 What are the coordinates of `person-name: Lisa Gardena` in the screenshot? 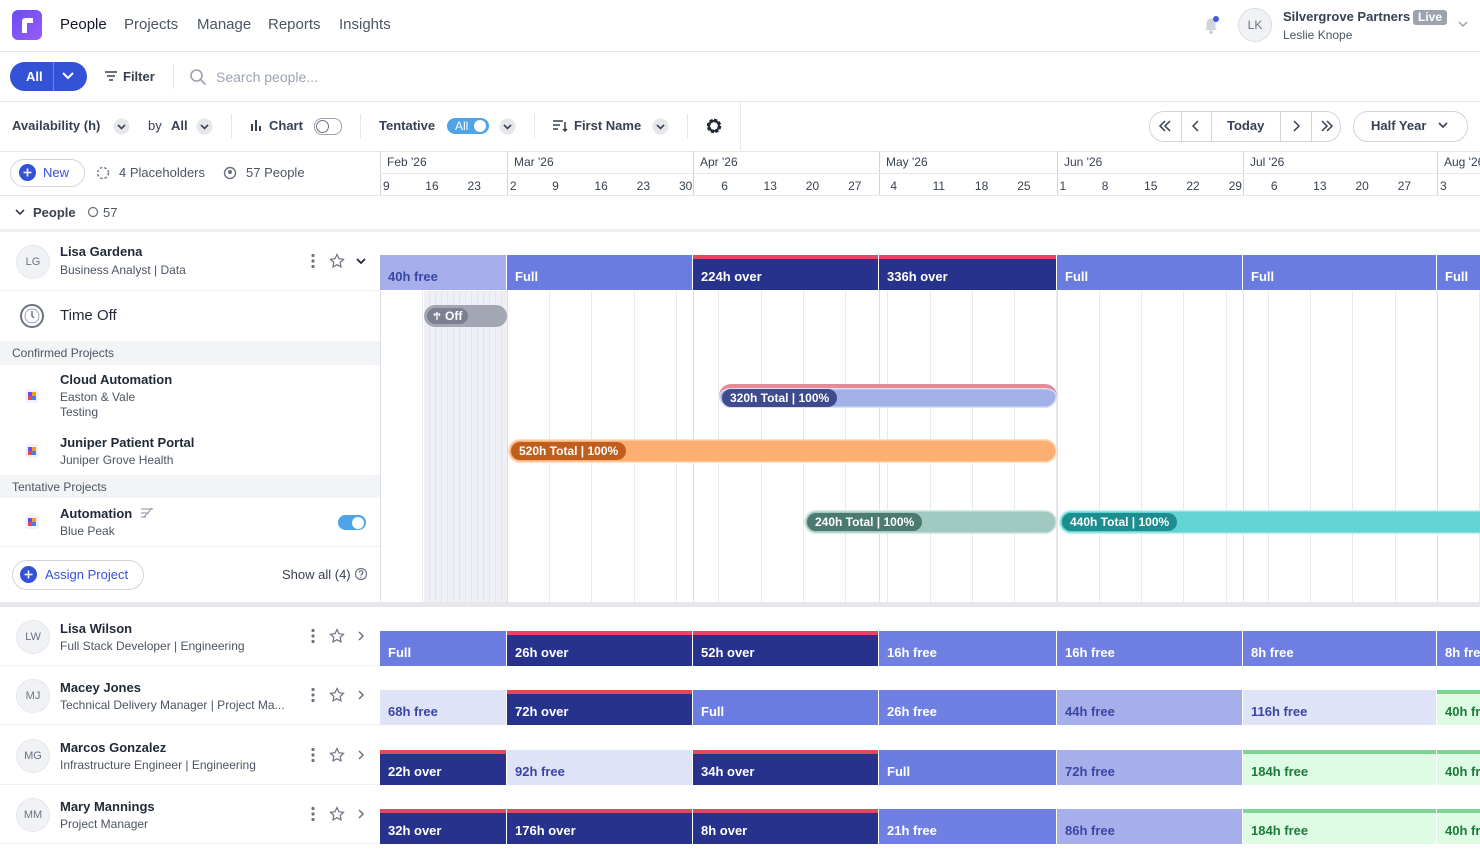 It's located at (101, 251).